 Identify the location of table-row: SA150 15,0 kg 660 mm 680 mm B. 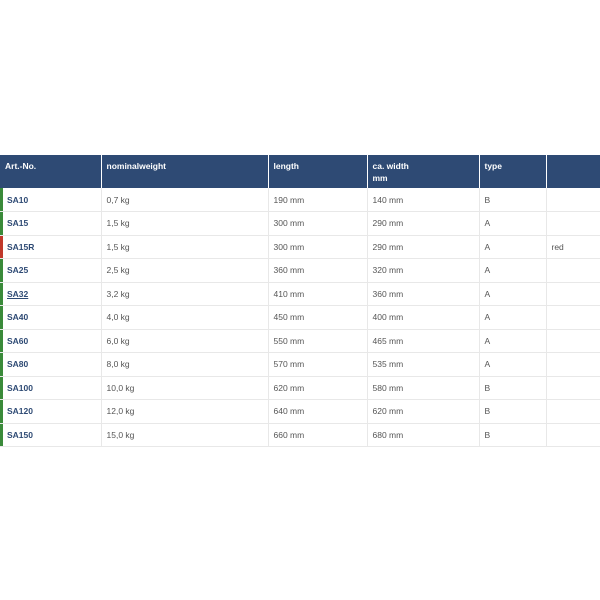
(300, 435).